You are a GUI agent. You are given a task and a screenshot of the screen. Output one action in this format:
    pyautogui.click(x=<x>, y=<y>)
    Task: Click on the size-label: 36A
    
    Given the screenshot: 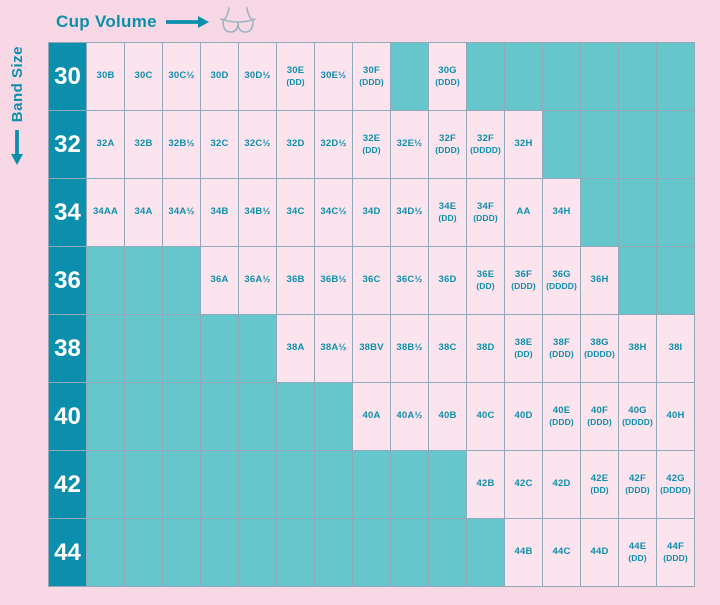 What is the action you would take?
    pyautogui.click(x=219, y=280)
    